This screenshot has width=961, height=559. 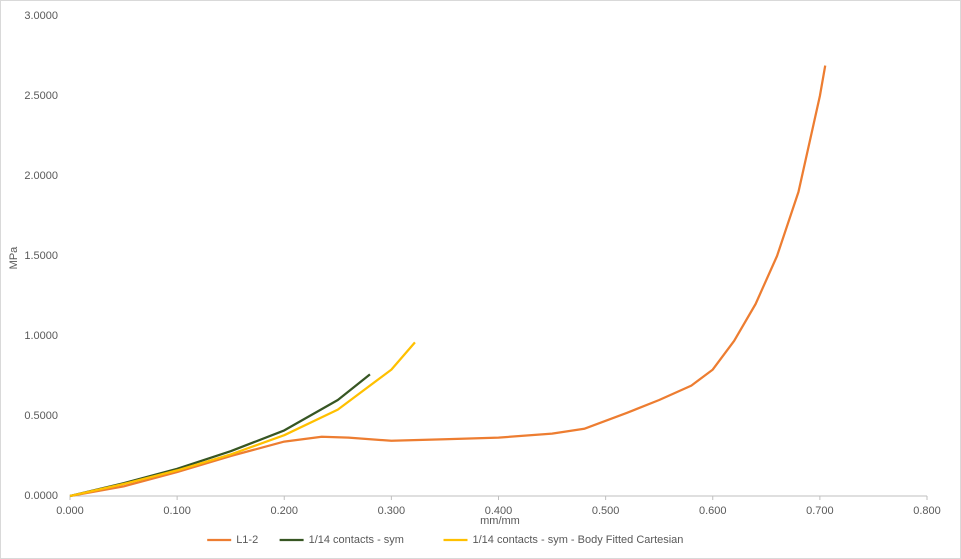 I want to click on legend-label: 1/14 contacts - sym, so click(x=356, y=540).